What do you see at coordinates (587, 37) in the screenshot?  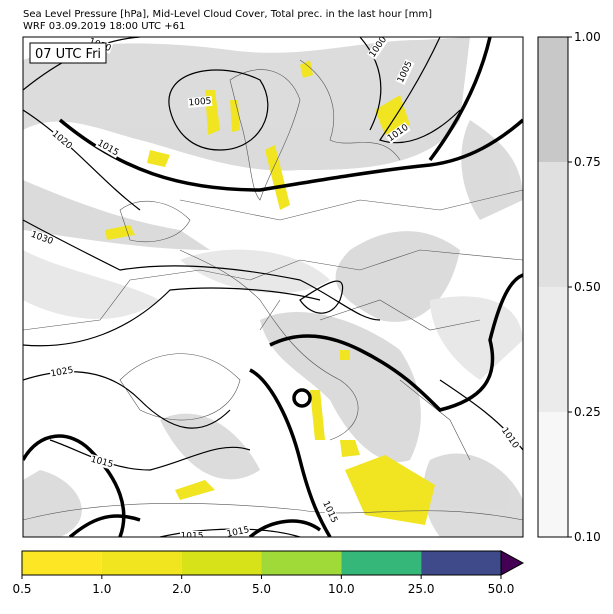 I see `cloud-tick-label: 1.00` at bounding box center [587, 37].